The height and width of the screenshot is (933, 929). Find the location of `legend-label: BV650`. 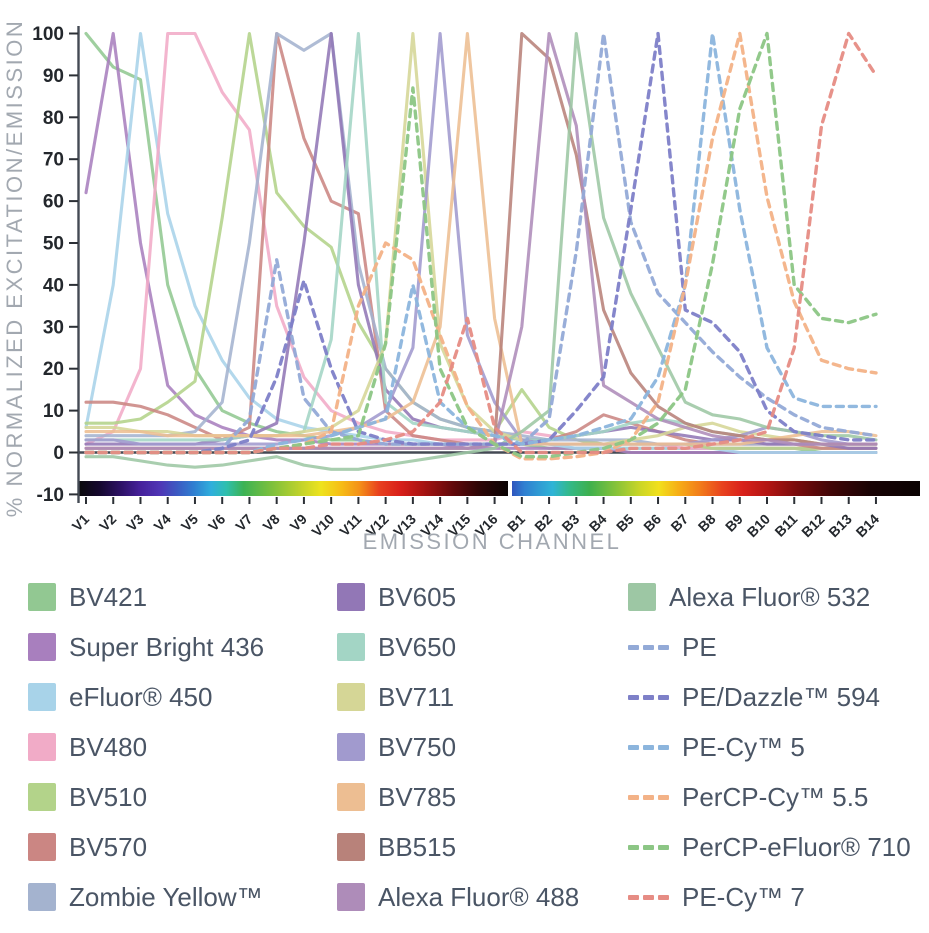

legend-label: BV650 is located at coordinates (417, 646).